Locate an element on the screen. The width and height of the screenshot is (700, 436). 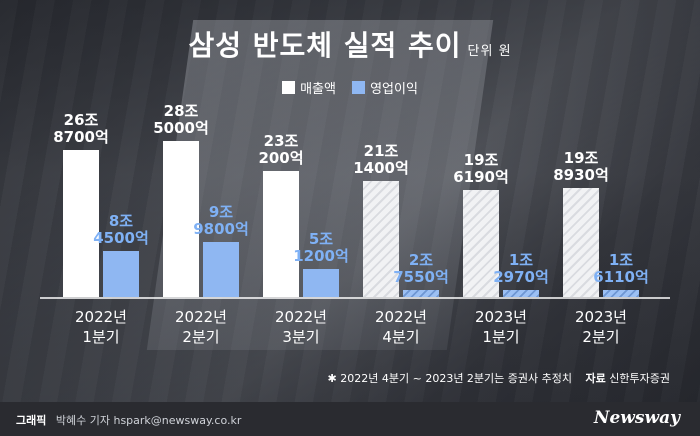
data-label-rev-4: 21조 1400억 is located at coordinates (381, 160).